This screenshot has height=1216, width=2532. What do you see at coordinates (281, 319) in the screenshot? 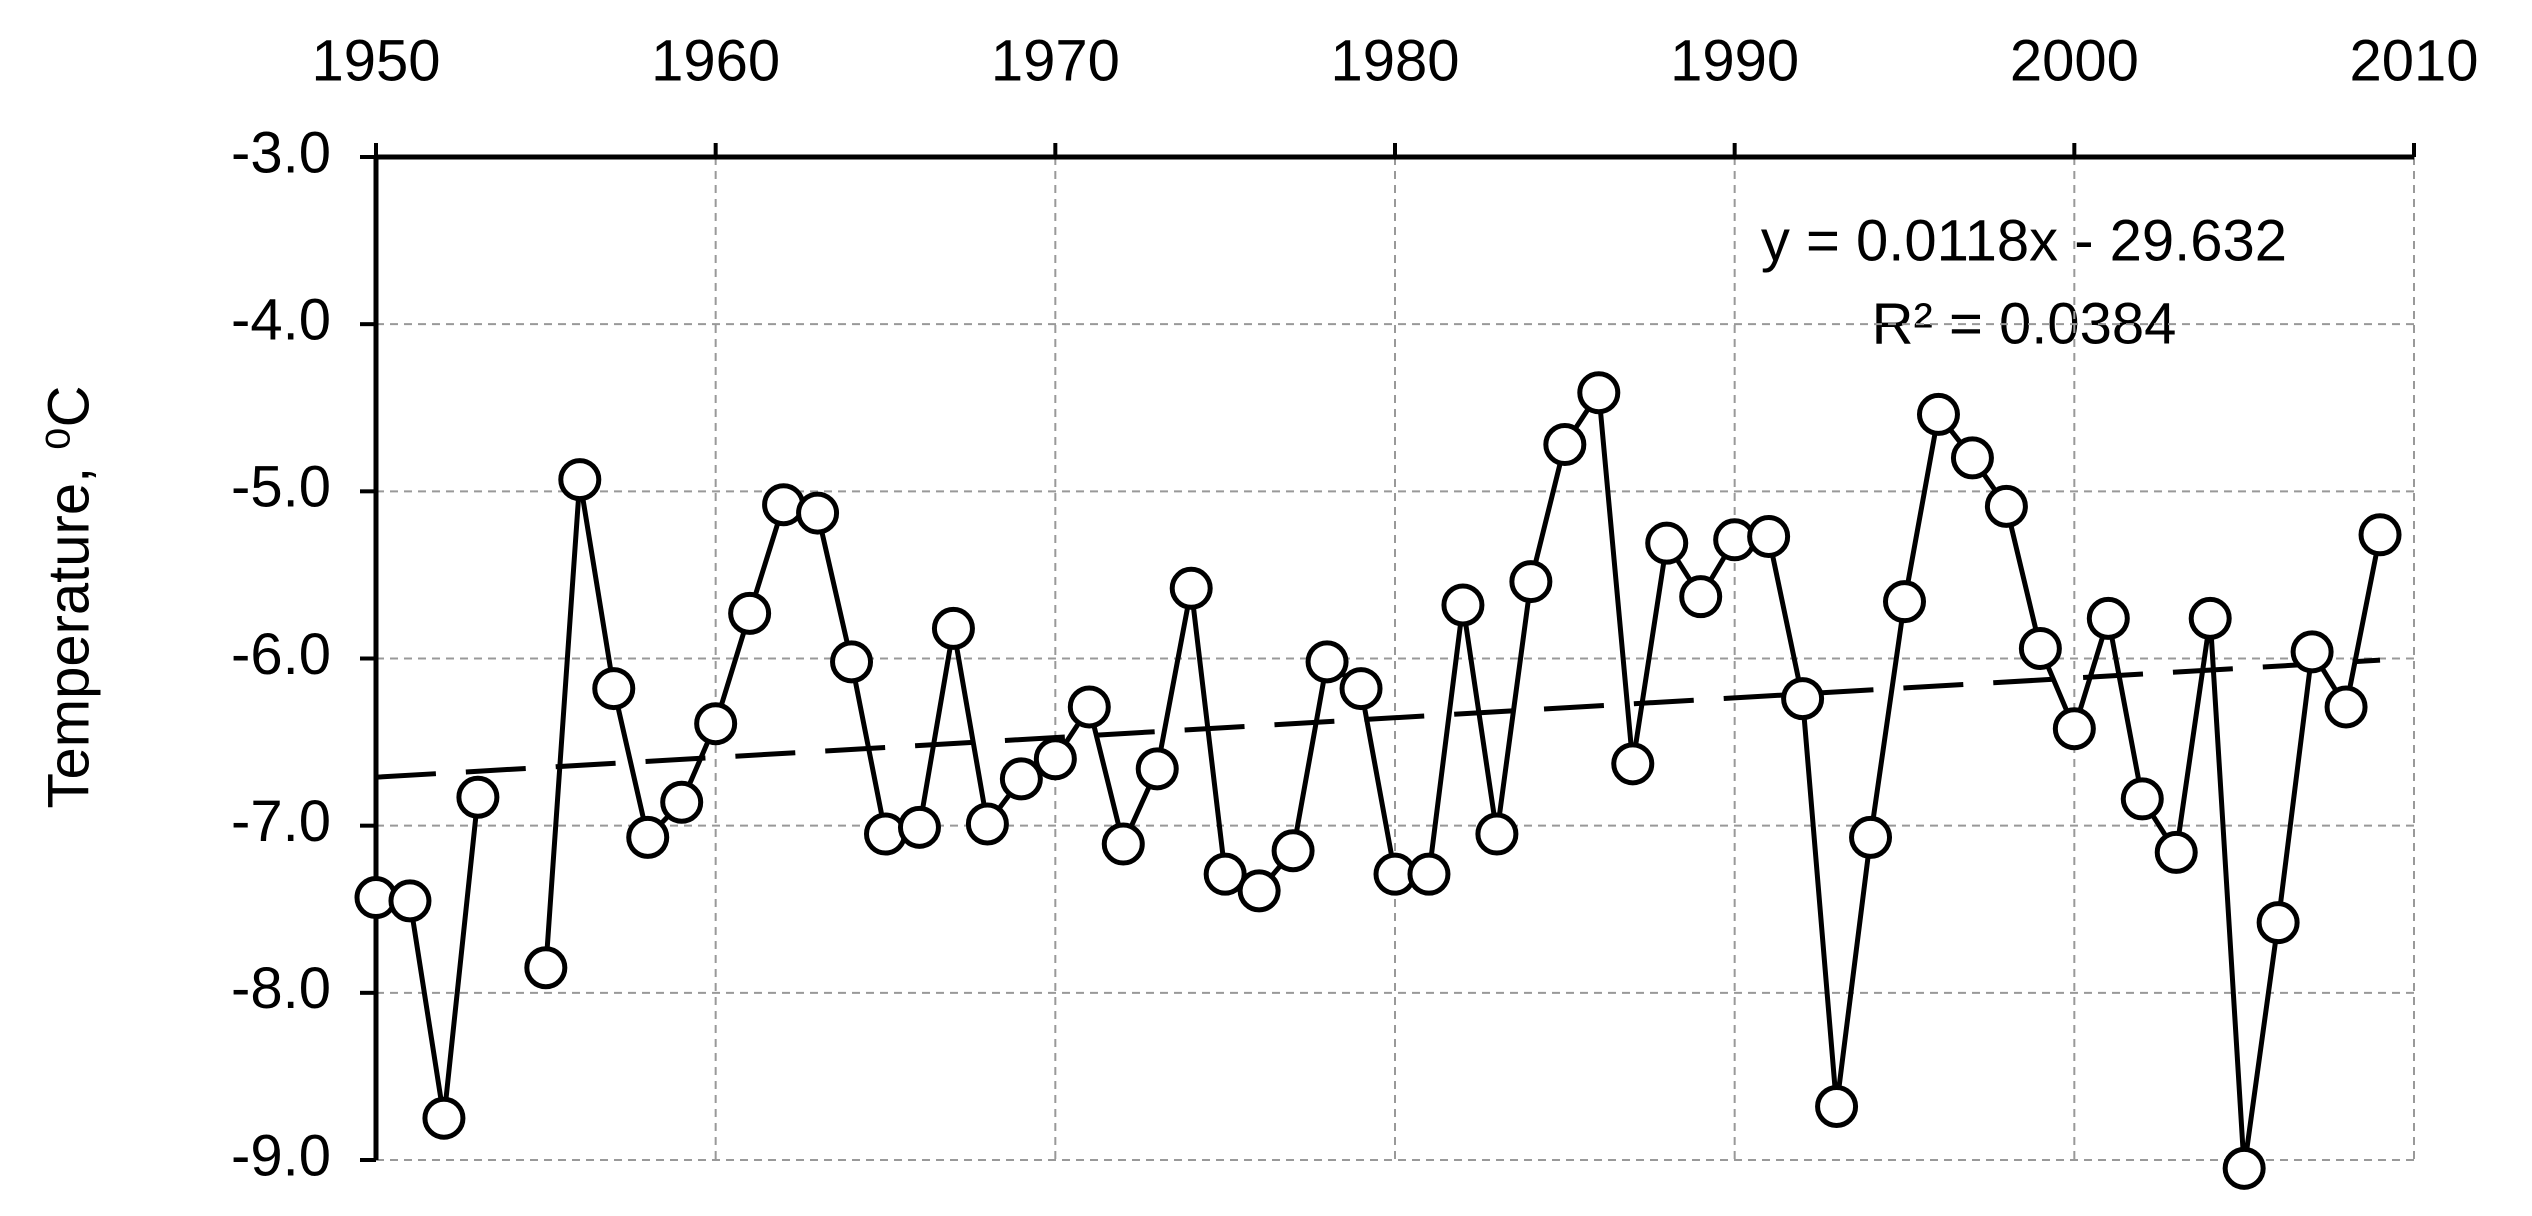
I see `y-tick-label: -4.0` at bounding box center [281, 319].